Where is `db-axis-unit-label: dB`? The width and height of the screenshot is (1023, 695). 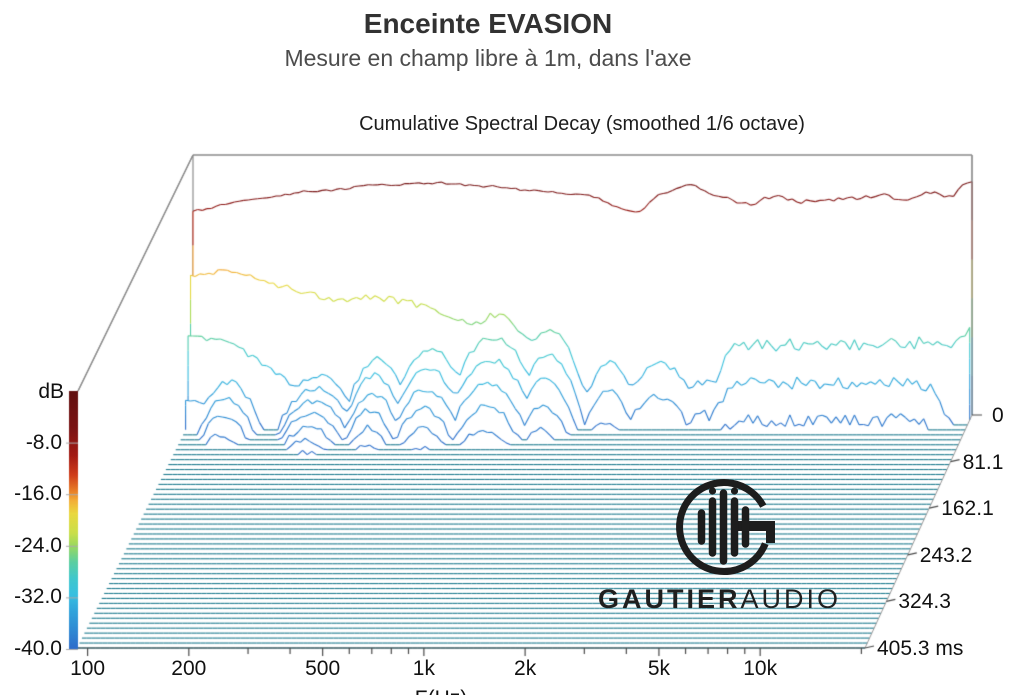 db-axis-unit-label: dB is located at coordinates (51, 391).